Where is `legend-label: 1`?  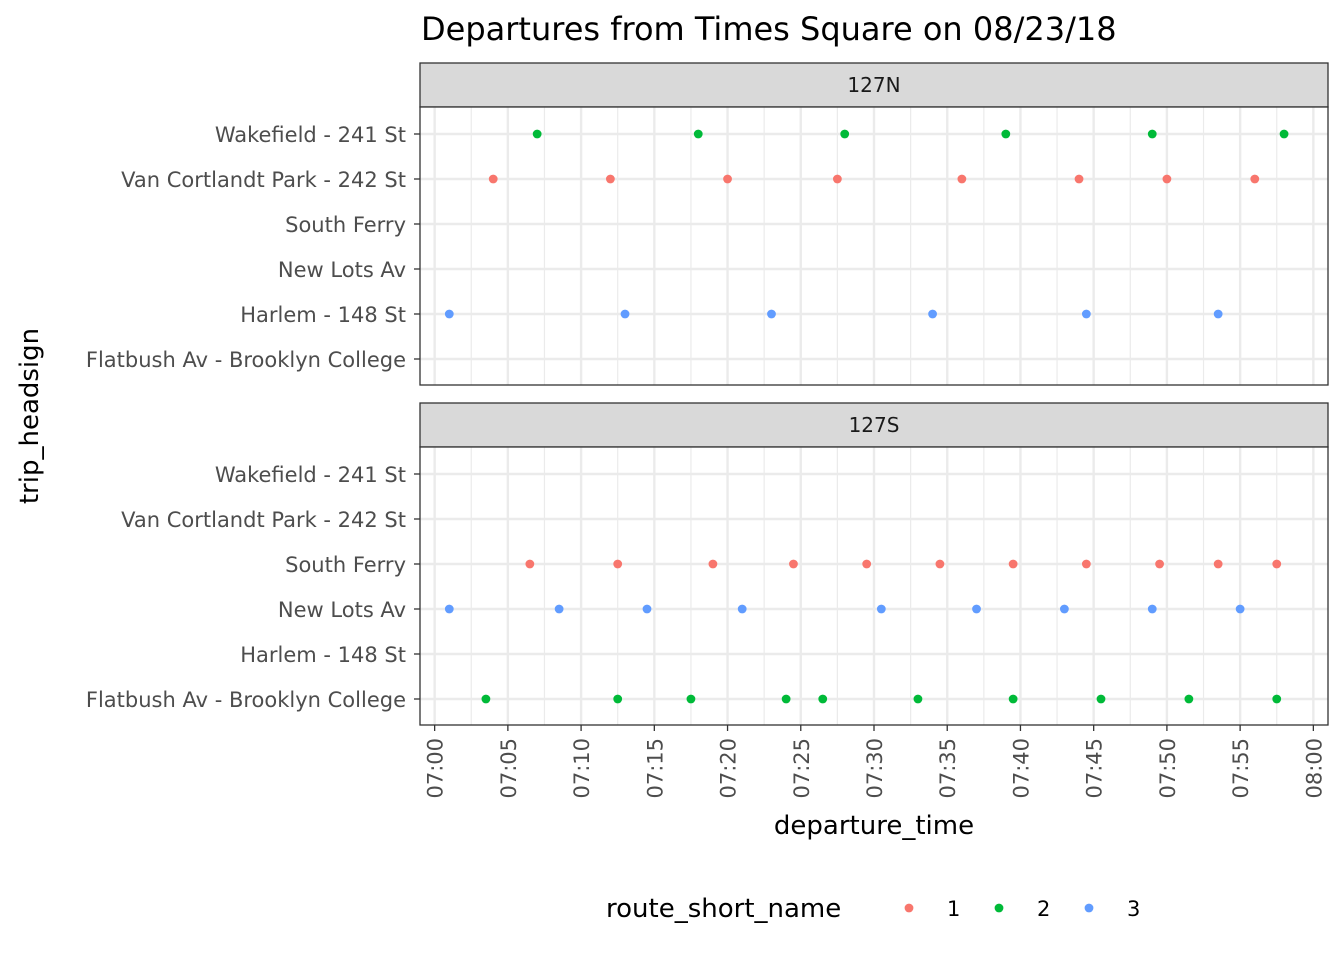
legend-label: 1 is located at coordinates (953, 909).